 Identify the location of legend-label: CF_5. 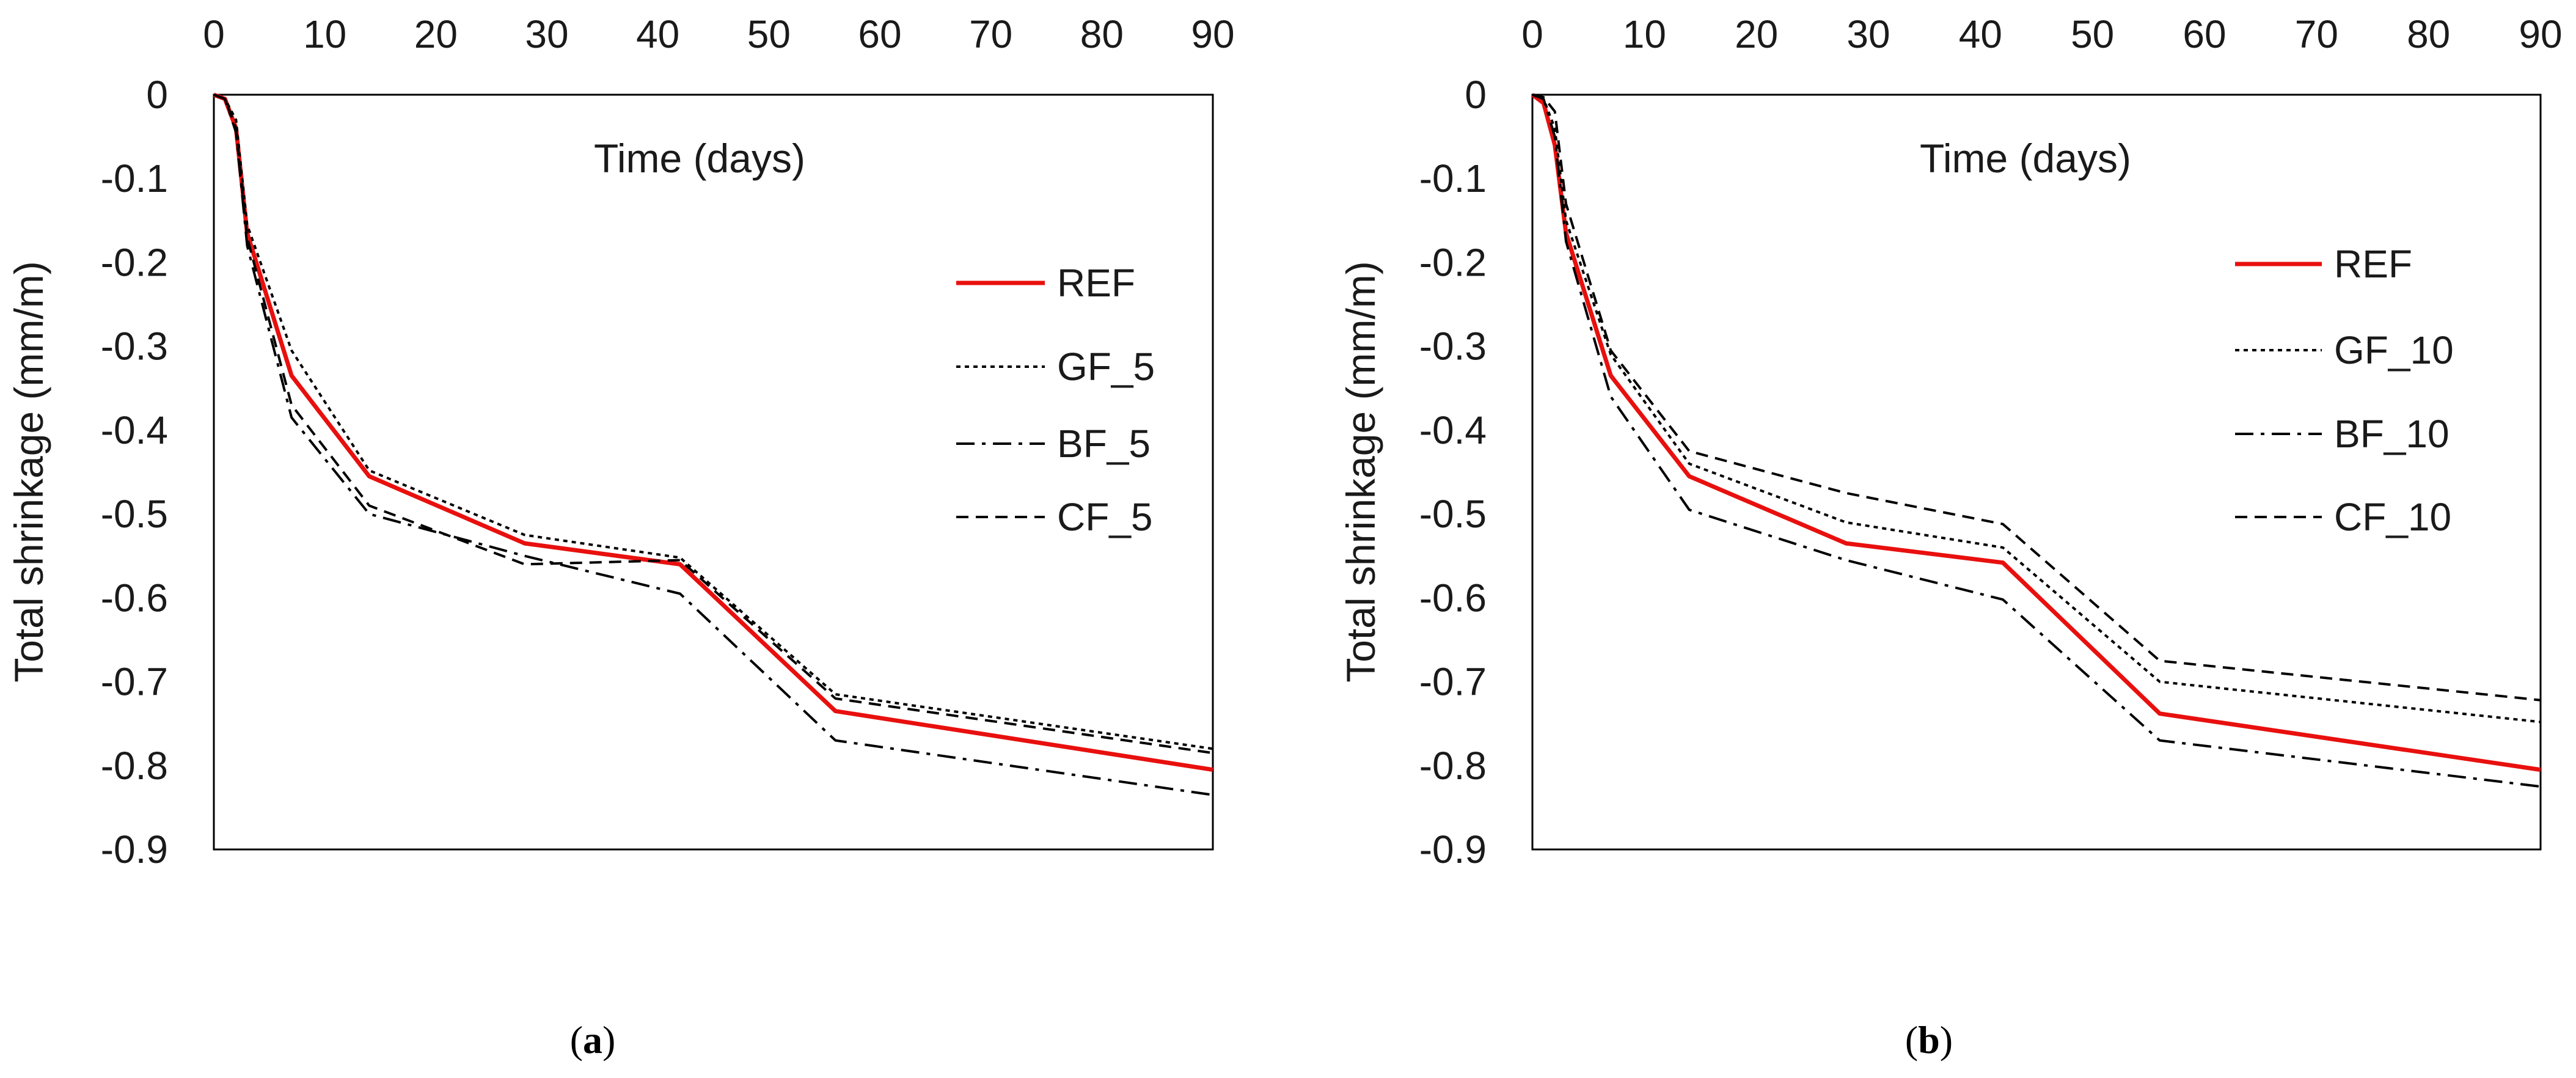
(1105, 517).